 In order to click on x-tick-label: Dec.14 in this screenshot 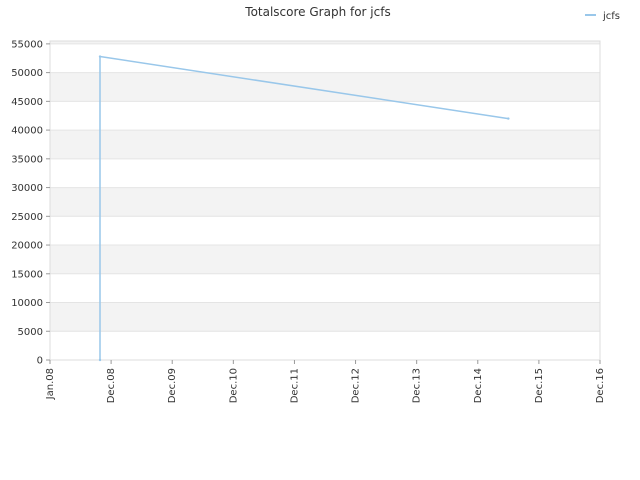, I will do `click(478, 385)`.